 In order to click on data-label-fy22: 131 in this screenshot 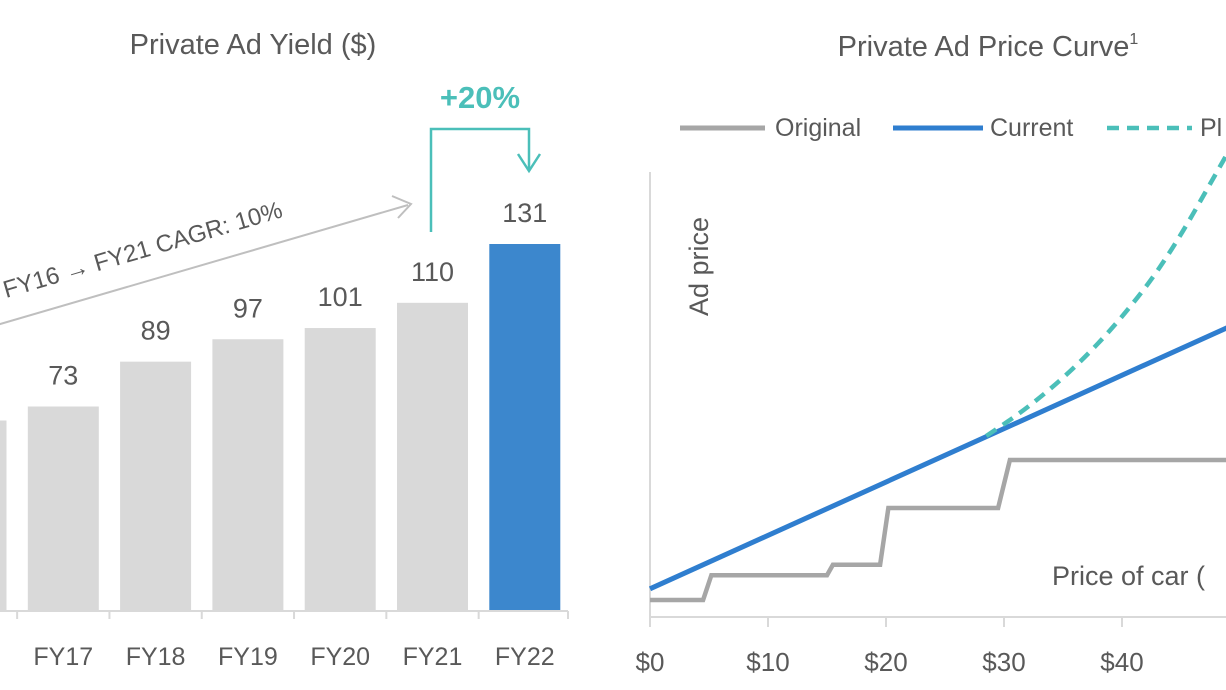, I will do `click(524, 213)`.